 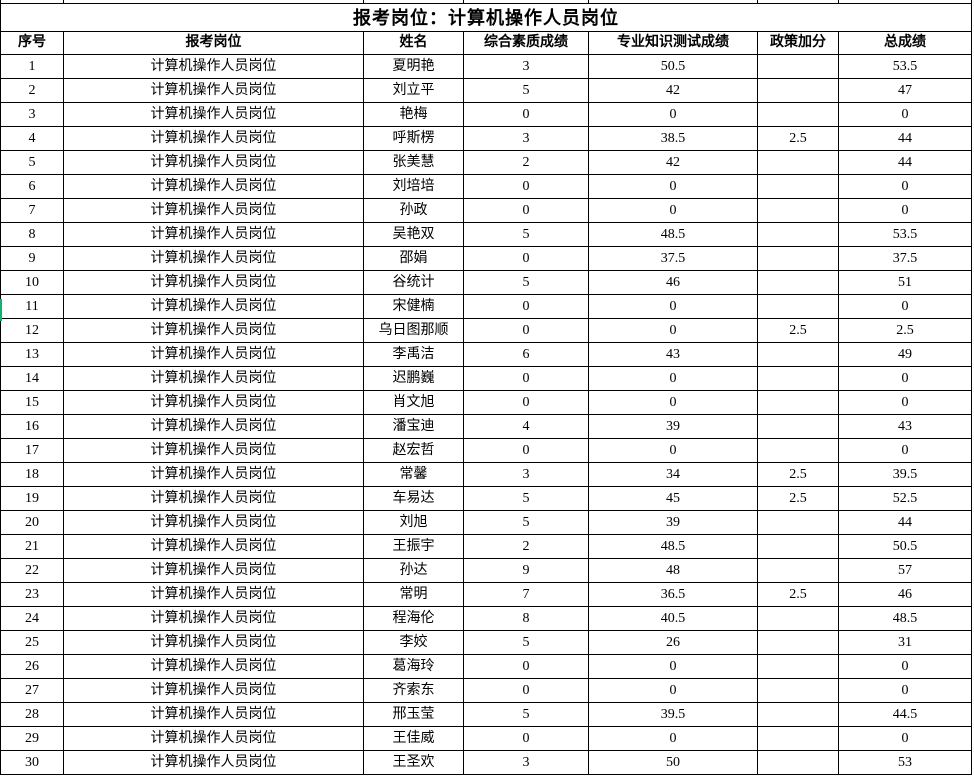 I want to click on cell-knowledge-test-score: 48.5, so click(x=673, y=546).